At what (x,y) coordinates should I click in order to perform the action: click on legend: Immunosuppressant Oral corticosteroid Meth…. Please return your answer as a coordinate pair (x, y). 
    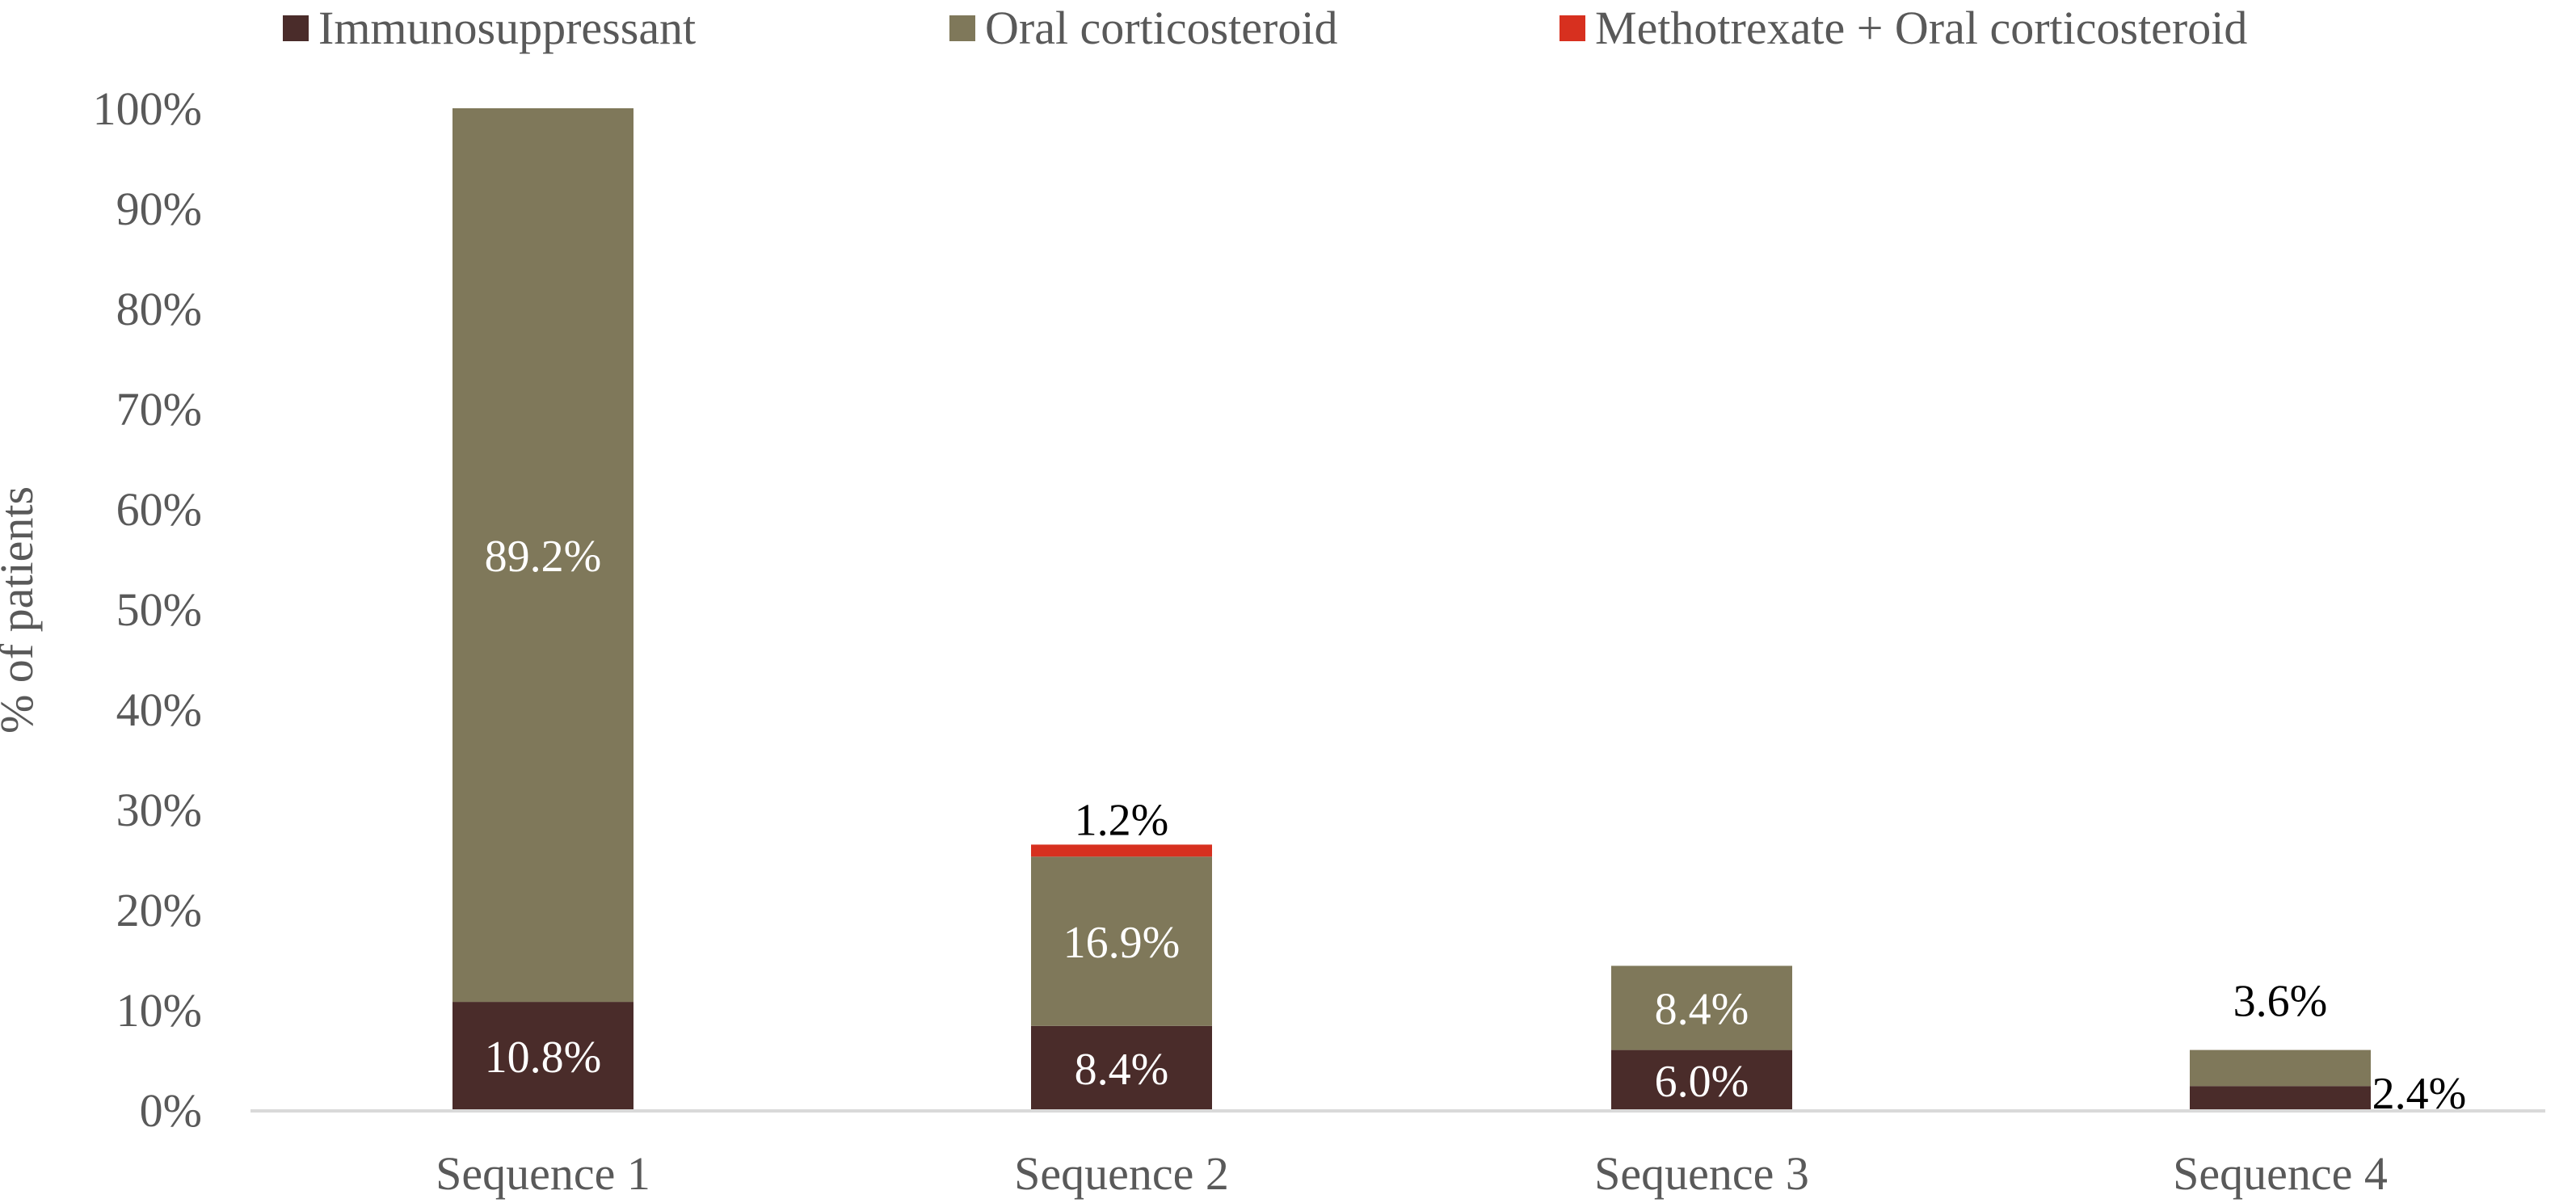
    Looking at the image, I should click on (1265, 28).